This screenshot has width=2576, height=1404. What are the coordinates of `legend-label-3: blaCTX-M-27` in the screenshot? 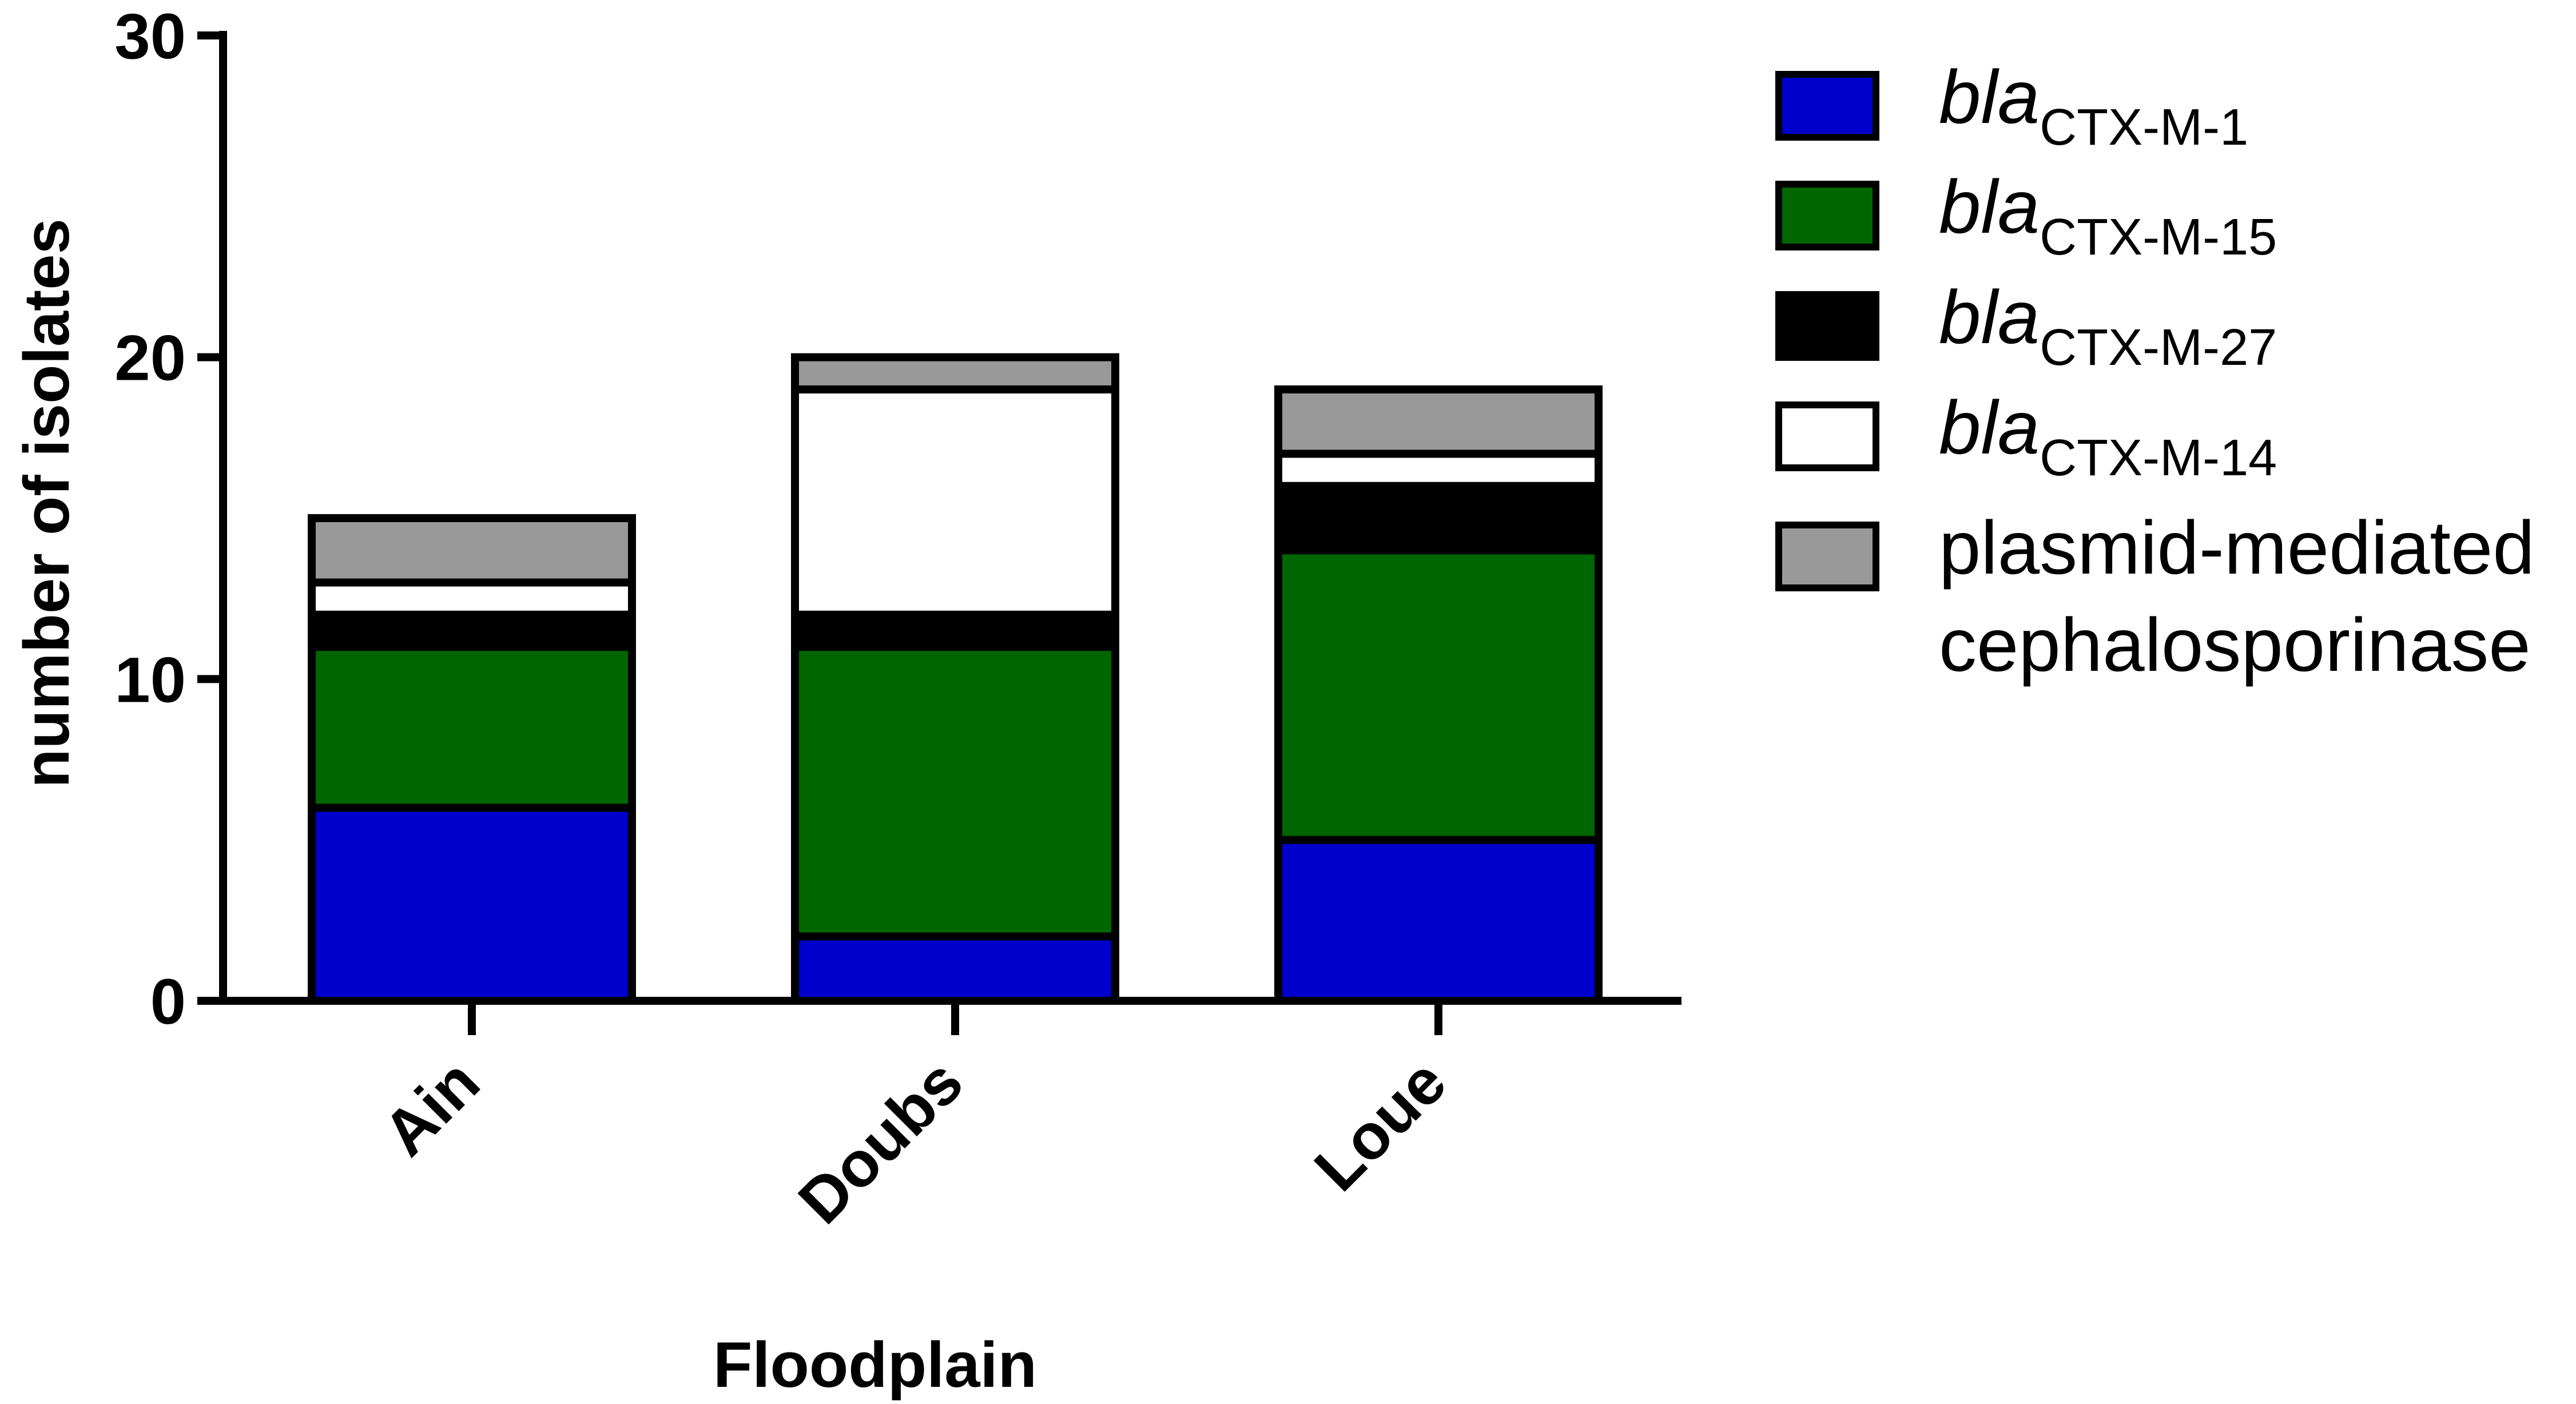 It's located at (2108, 325).